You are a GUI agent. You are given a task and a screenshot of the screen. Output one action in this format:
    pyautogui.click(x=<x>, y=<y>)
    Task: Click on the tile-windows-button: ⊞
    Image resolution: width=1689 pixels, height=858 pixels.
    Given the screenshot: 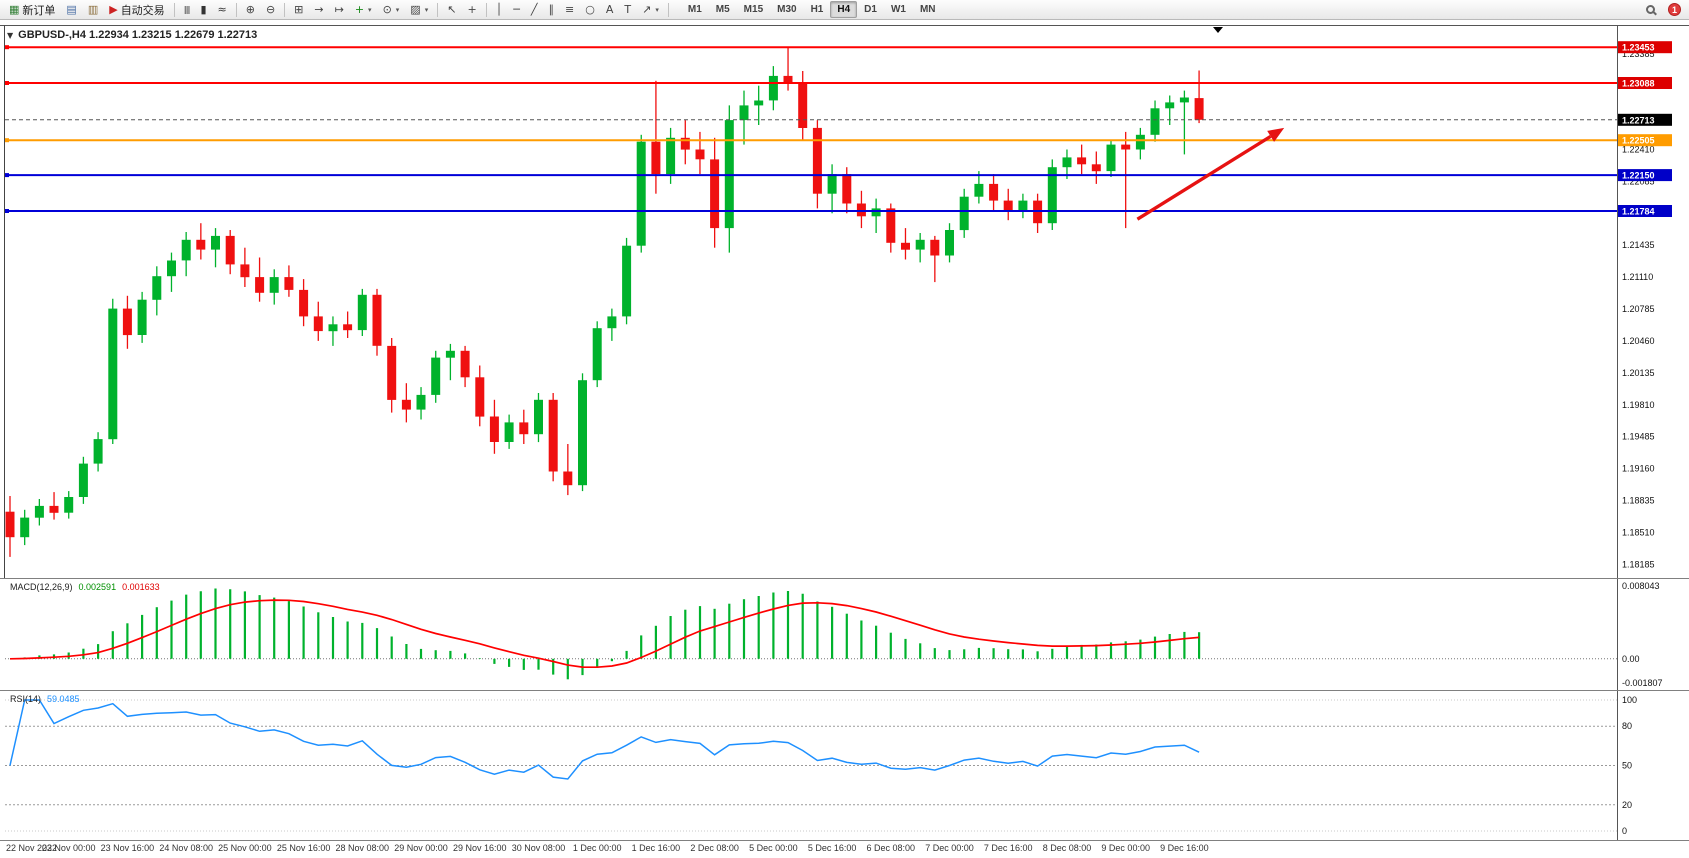 What is the action you would take?
    pyautogui.click(x=298, y=9)
    